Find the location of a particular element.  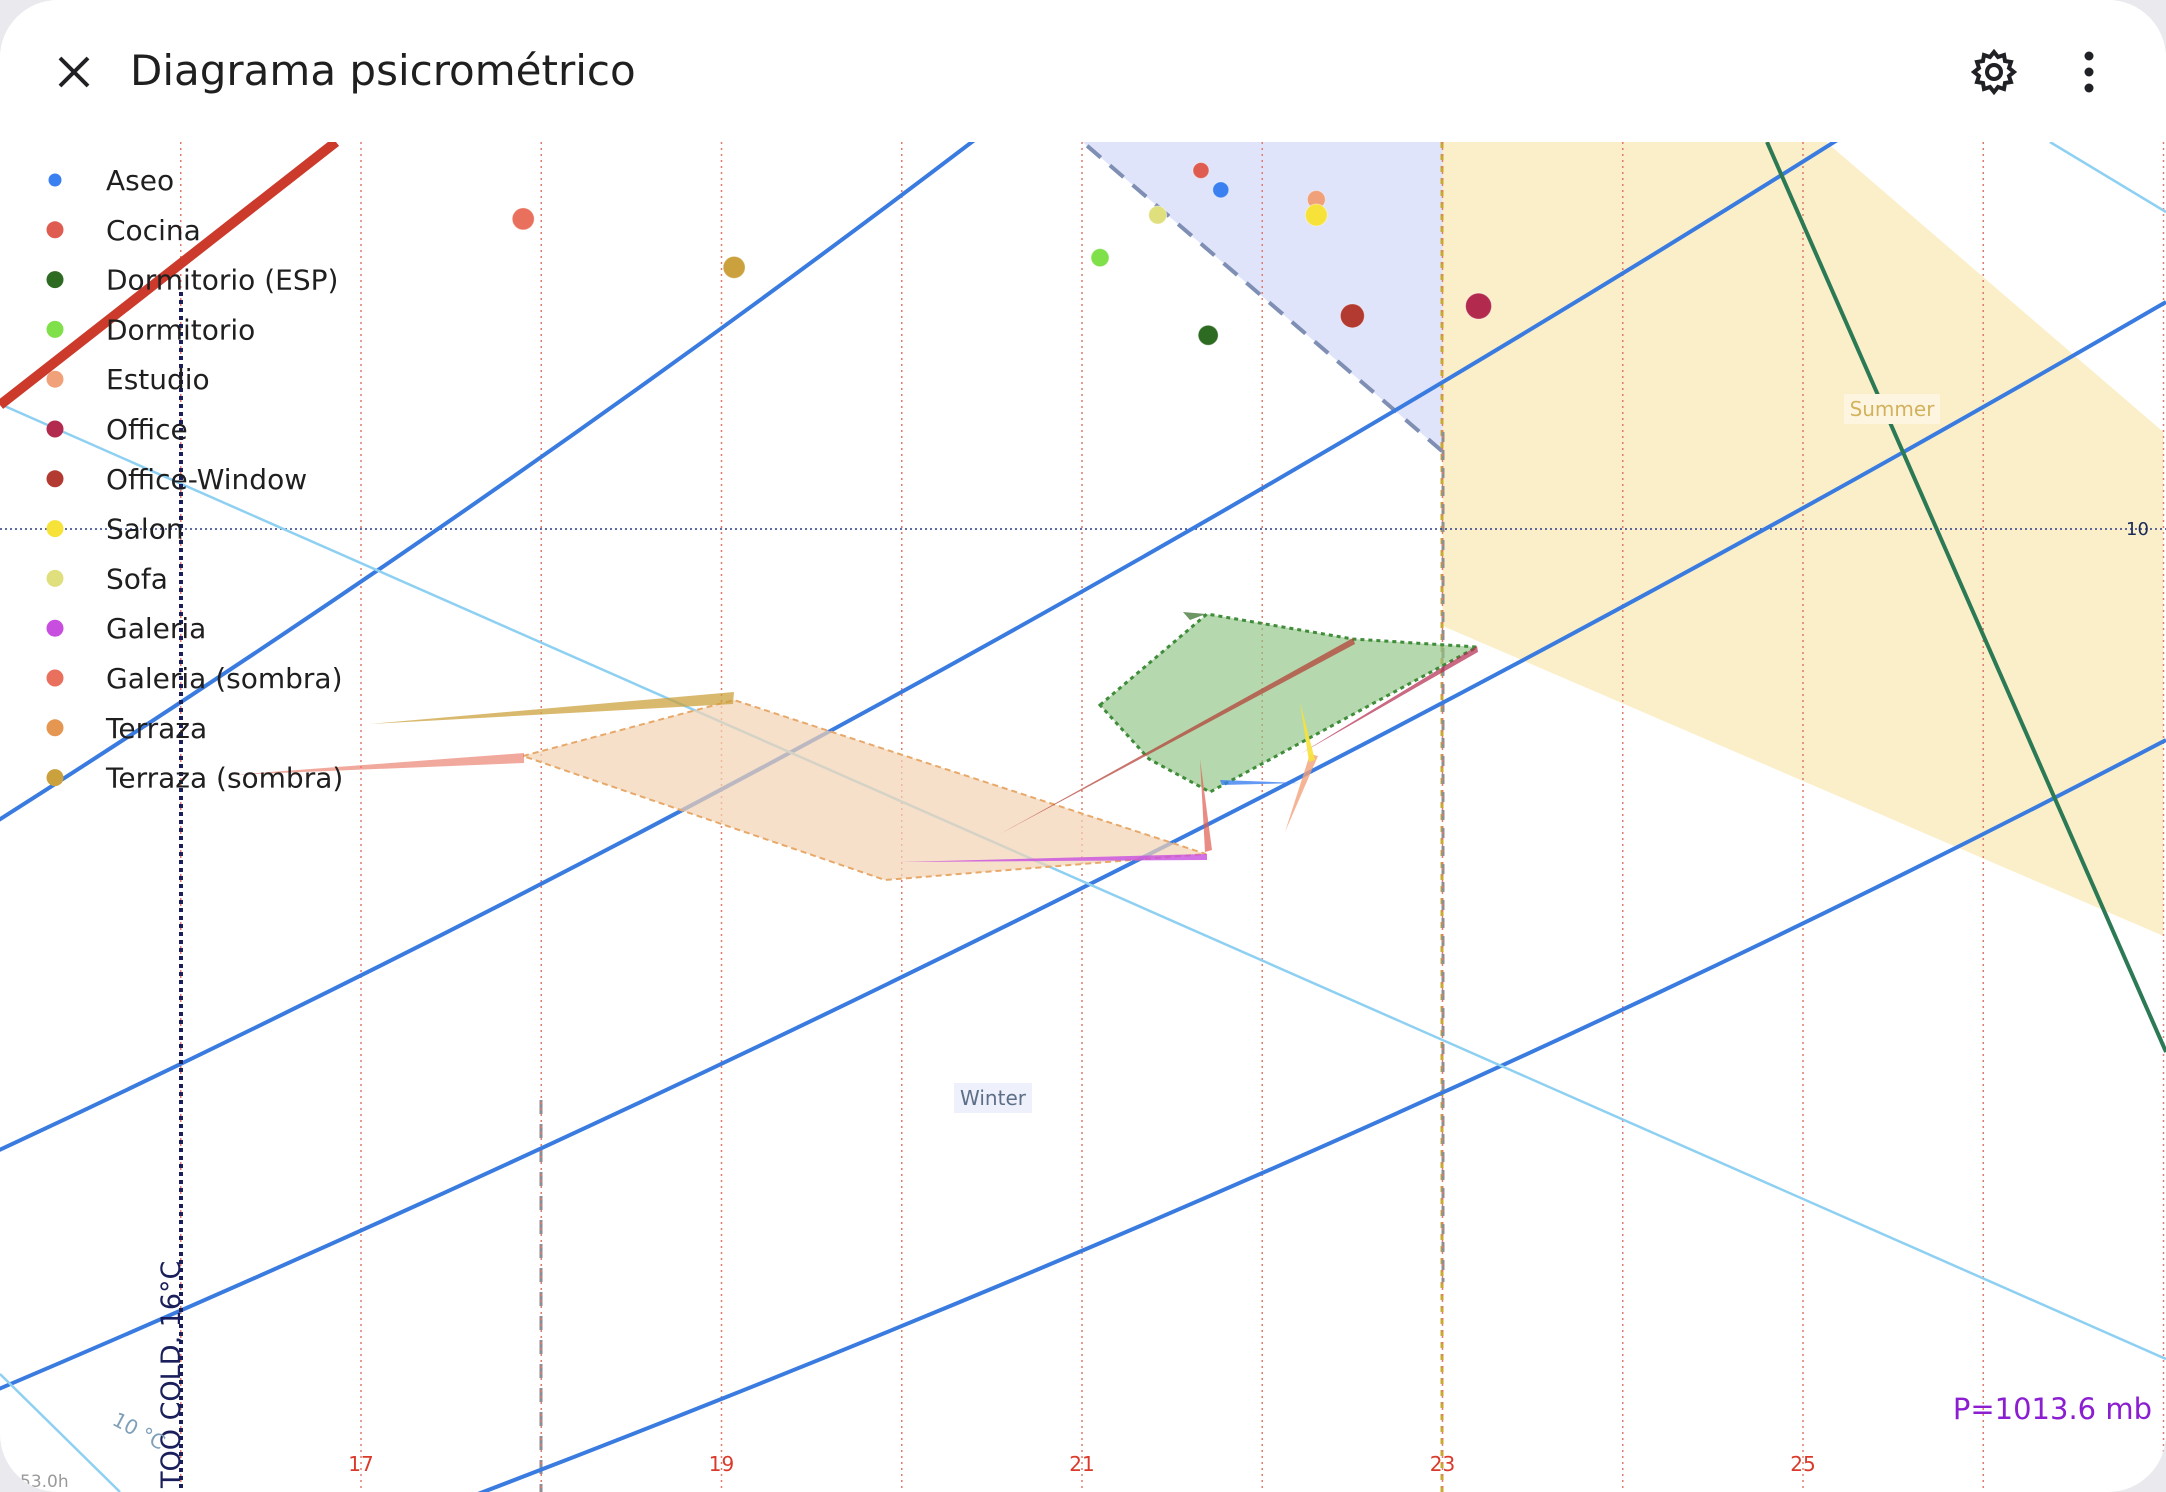

humidity-gridlines is located at coordinates (1083, 529).